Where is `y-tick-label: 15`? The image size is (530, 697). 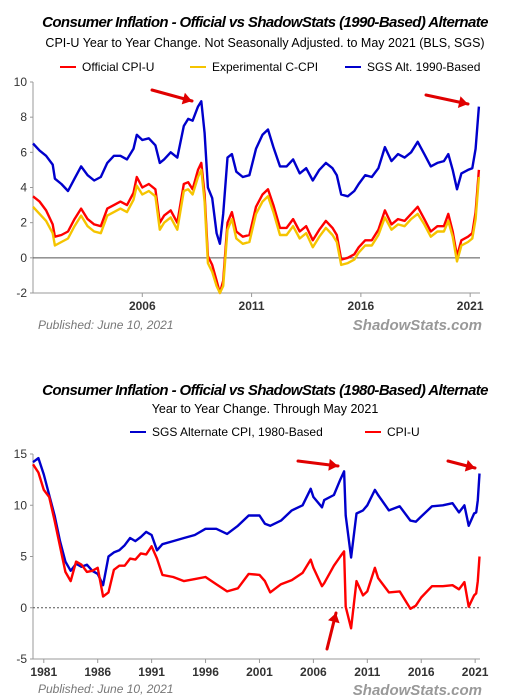 y-tick-label: 15 is located at coordinates (21, 454).